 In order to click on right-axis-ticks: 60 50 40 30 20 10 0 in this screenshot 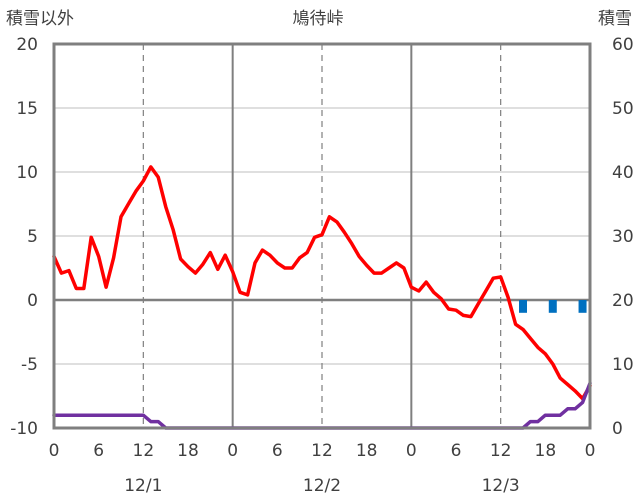, I will do `click(623, 237)`.